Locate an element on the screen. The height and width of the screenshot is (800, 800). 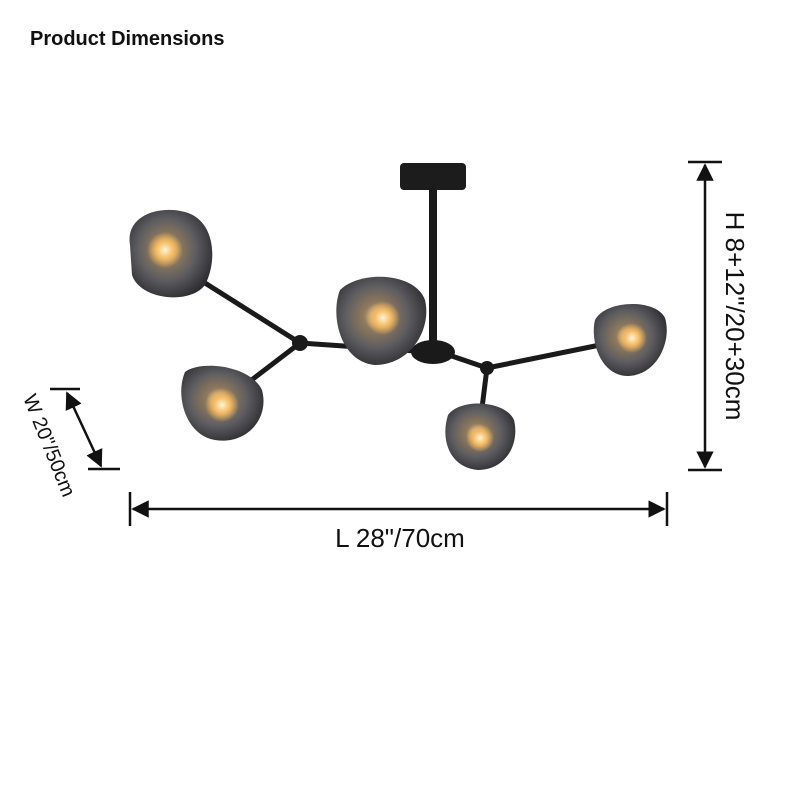
length-dimension is located at coordinates (398, 509).